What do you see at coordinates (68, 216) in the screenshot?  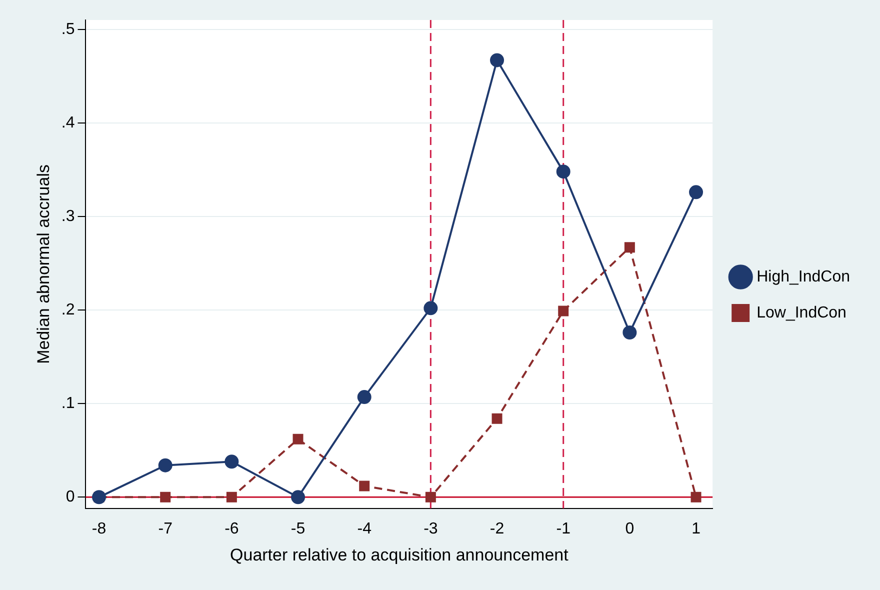 I see `y-tick-label: .3` at bounding box center [68, 216].